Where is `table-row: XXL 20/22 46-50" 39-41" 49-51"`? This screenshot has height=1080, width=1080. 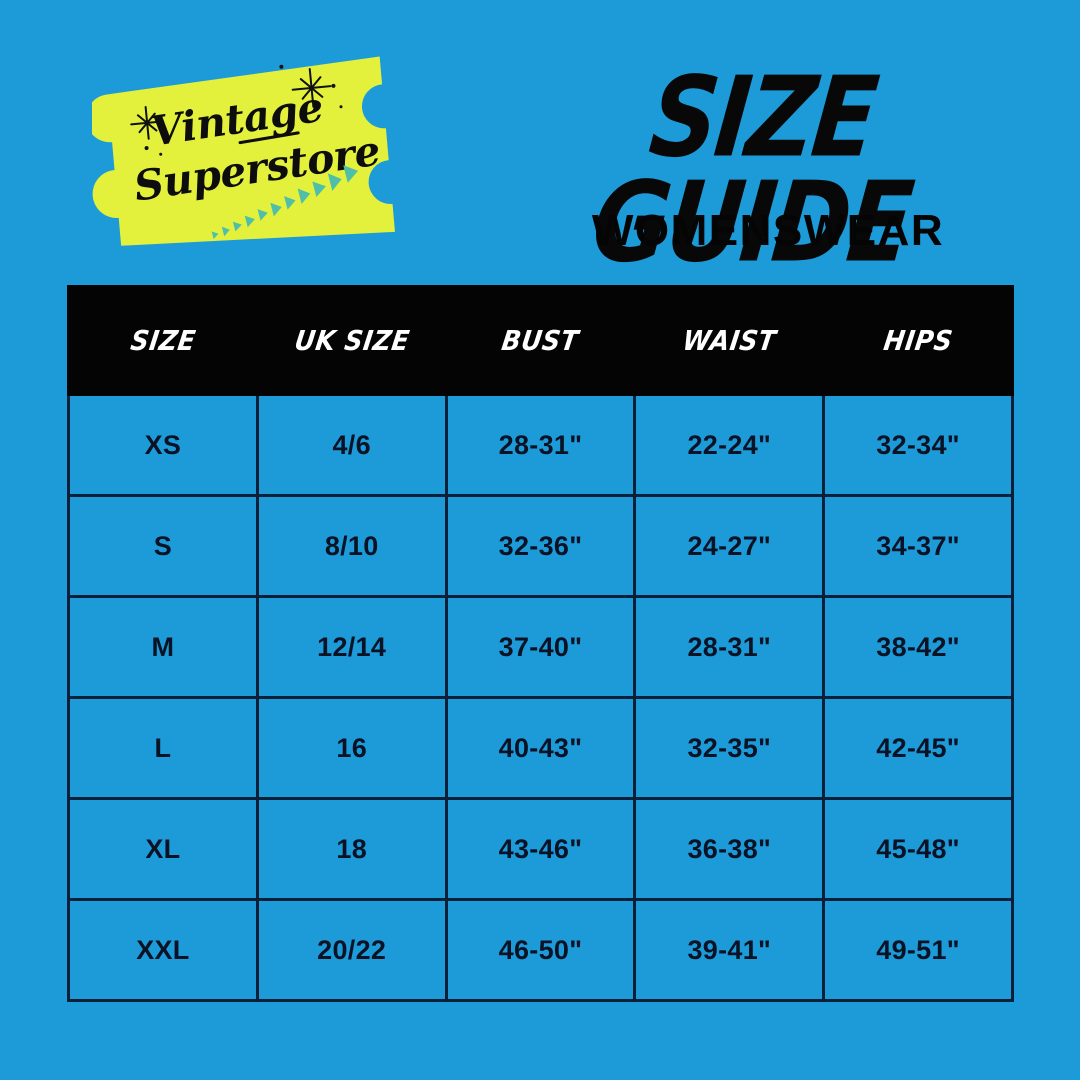 table-row: XXL 20/22 46-50" 39-41" 49-51" is located at coordinates (540, 950).